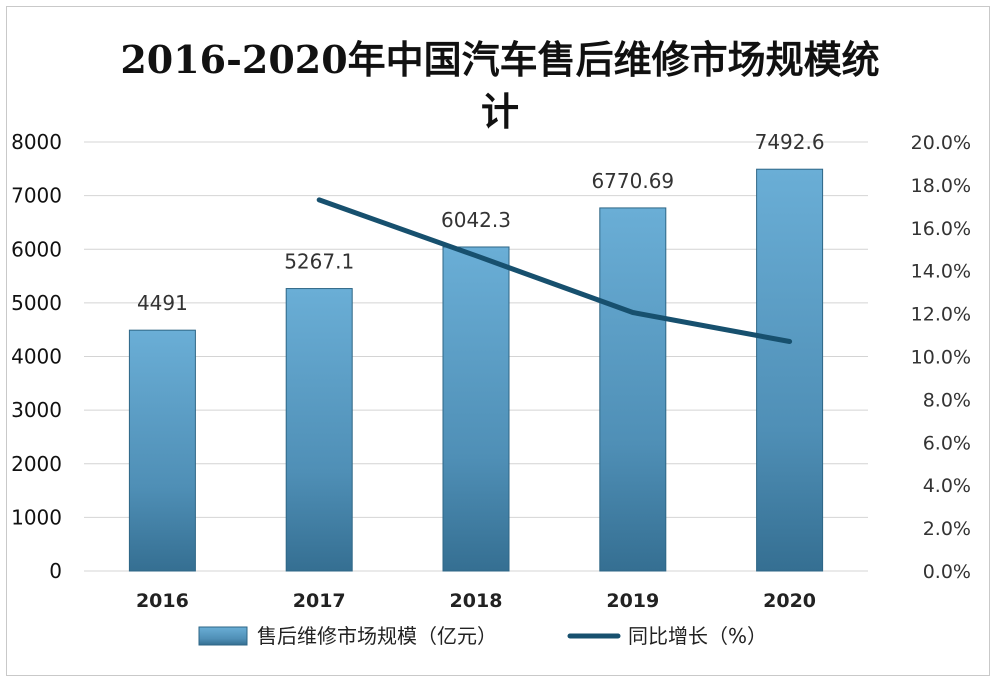 The height and width of the screenshot is (684, 998). Describe the element at coordinates (697, 636) in the screenshot. I see `legend-line-label: 同比增长（%）` at that location.